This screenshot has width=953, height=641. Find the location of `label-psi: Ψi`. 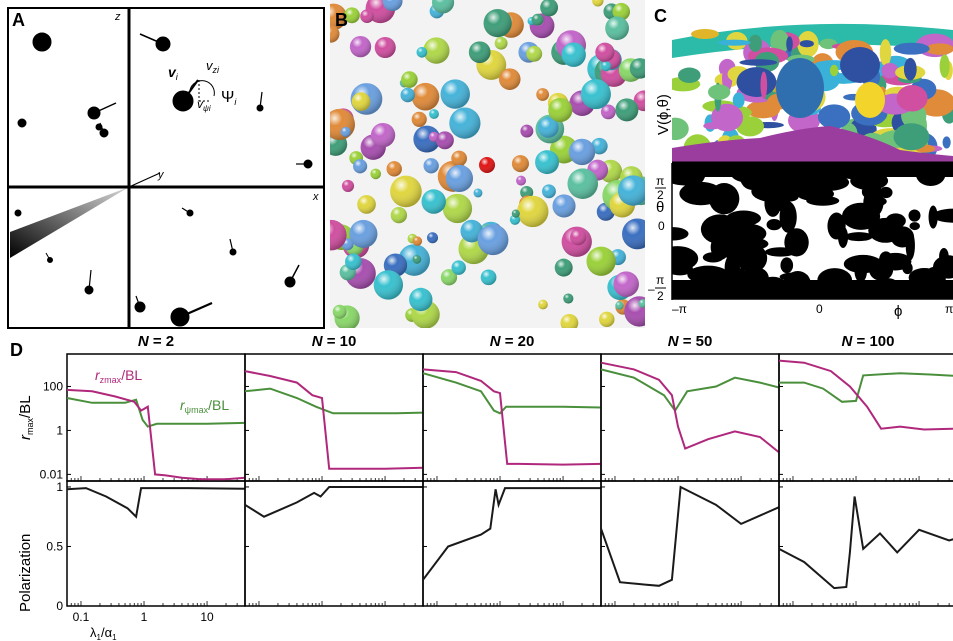

label-psi: Ψi is located at coordinates (229, 98).